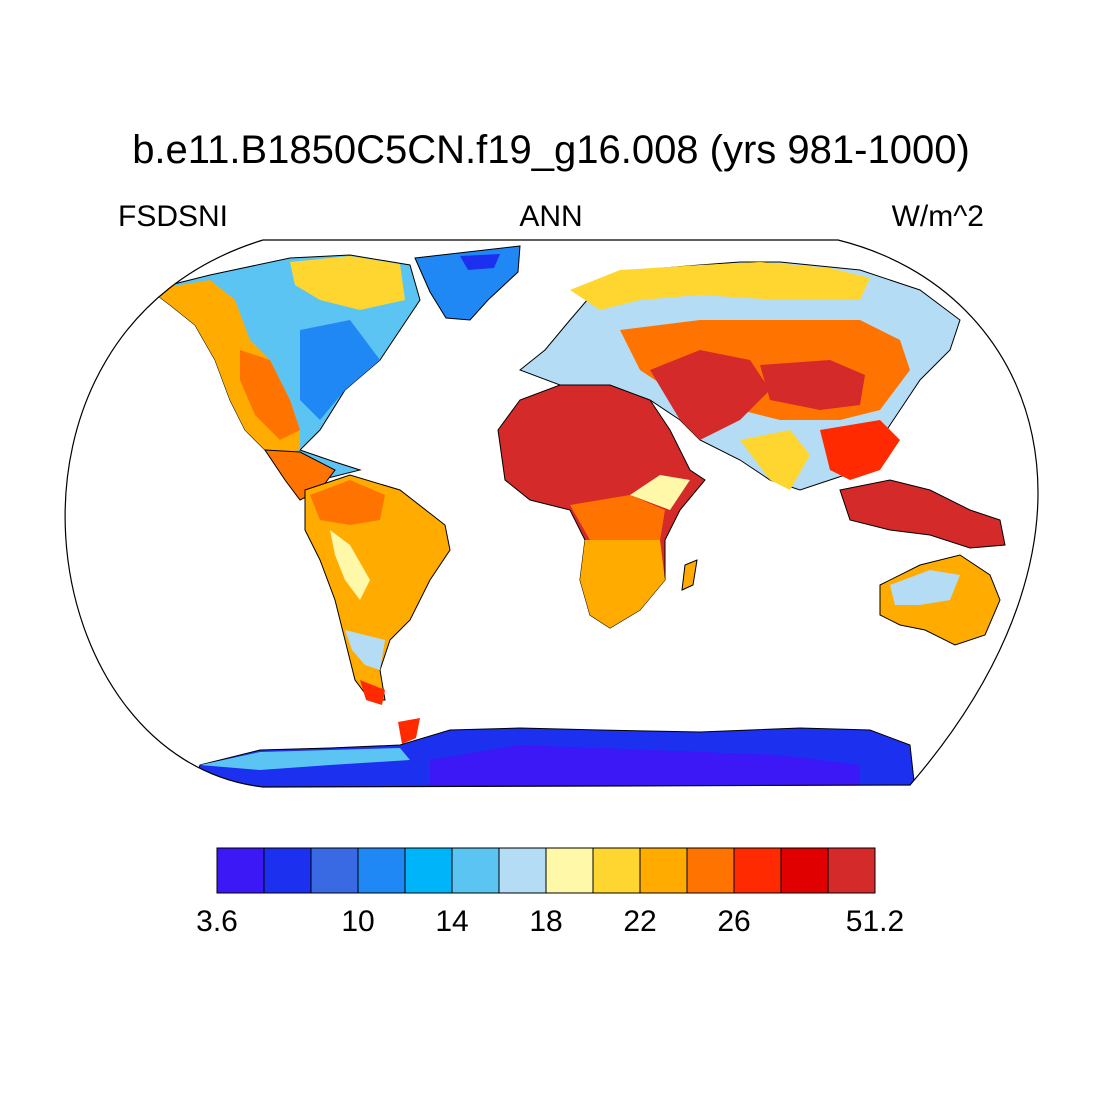  What do you see at coordinates (617, 520) in the screenshot?
I see `central-africa` at bounding box center [617, 520].